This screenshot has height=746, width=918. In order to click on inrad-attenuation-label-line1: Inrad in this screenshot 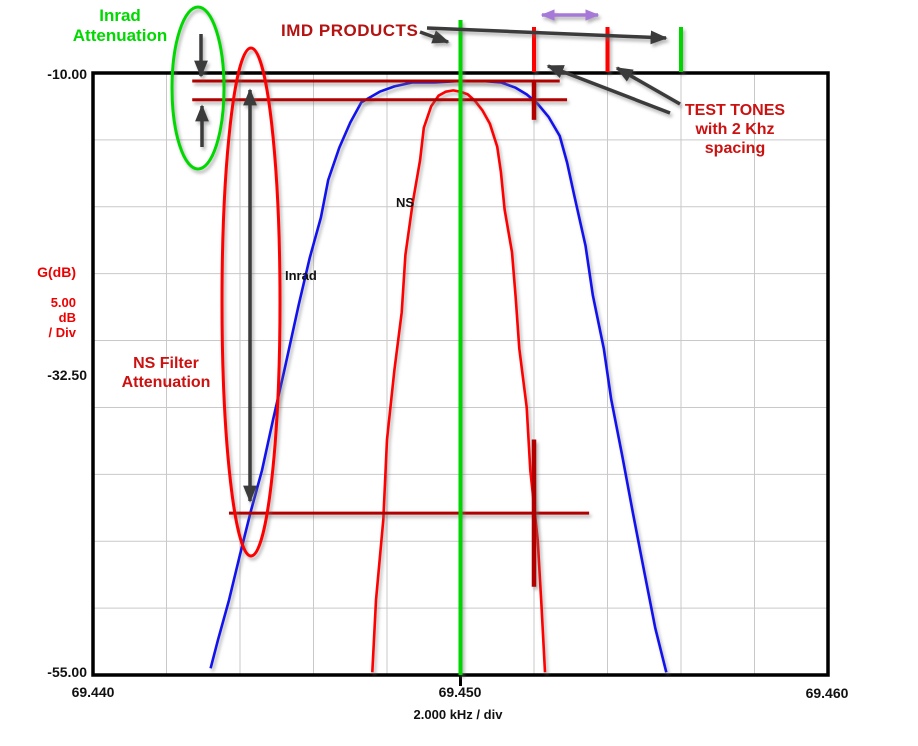, I will do `click(120, 15)`.